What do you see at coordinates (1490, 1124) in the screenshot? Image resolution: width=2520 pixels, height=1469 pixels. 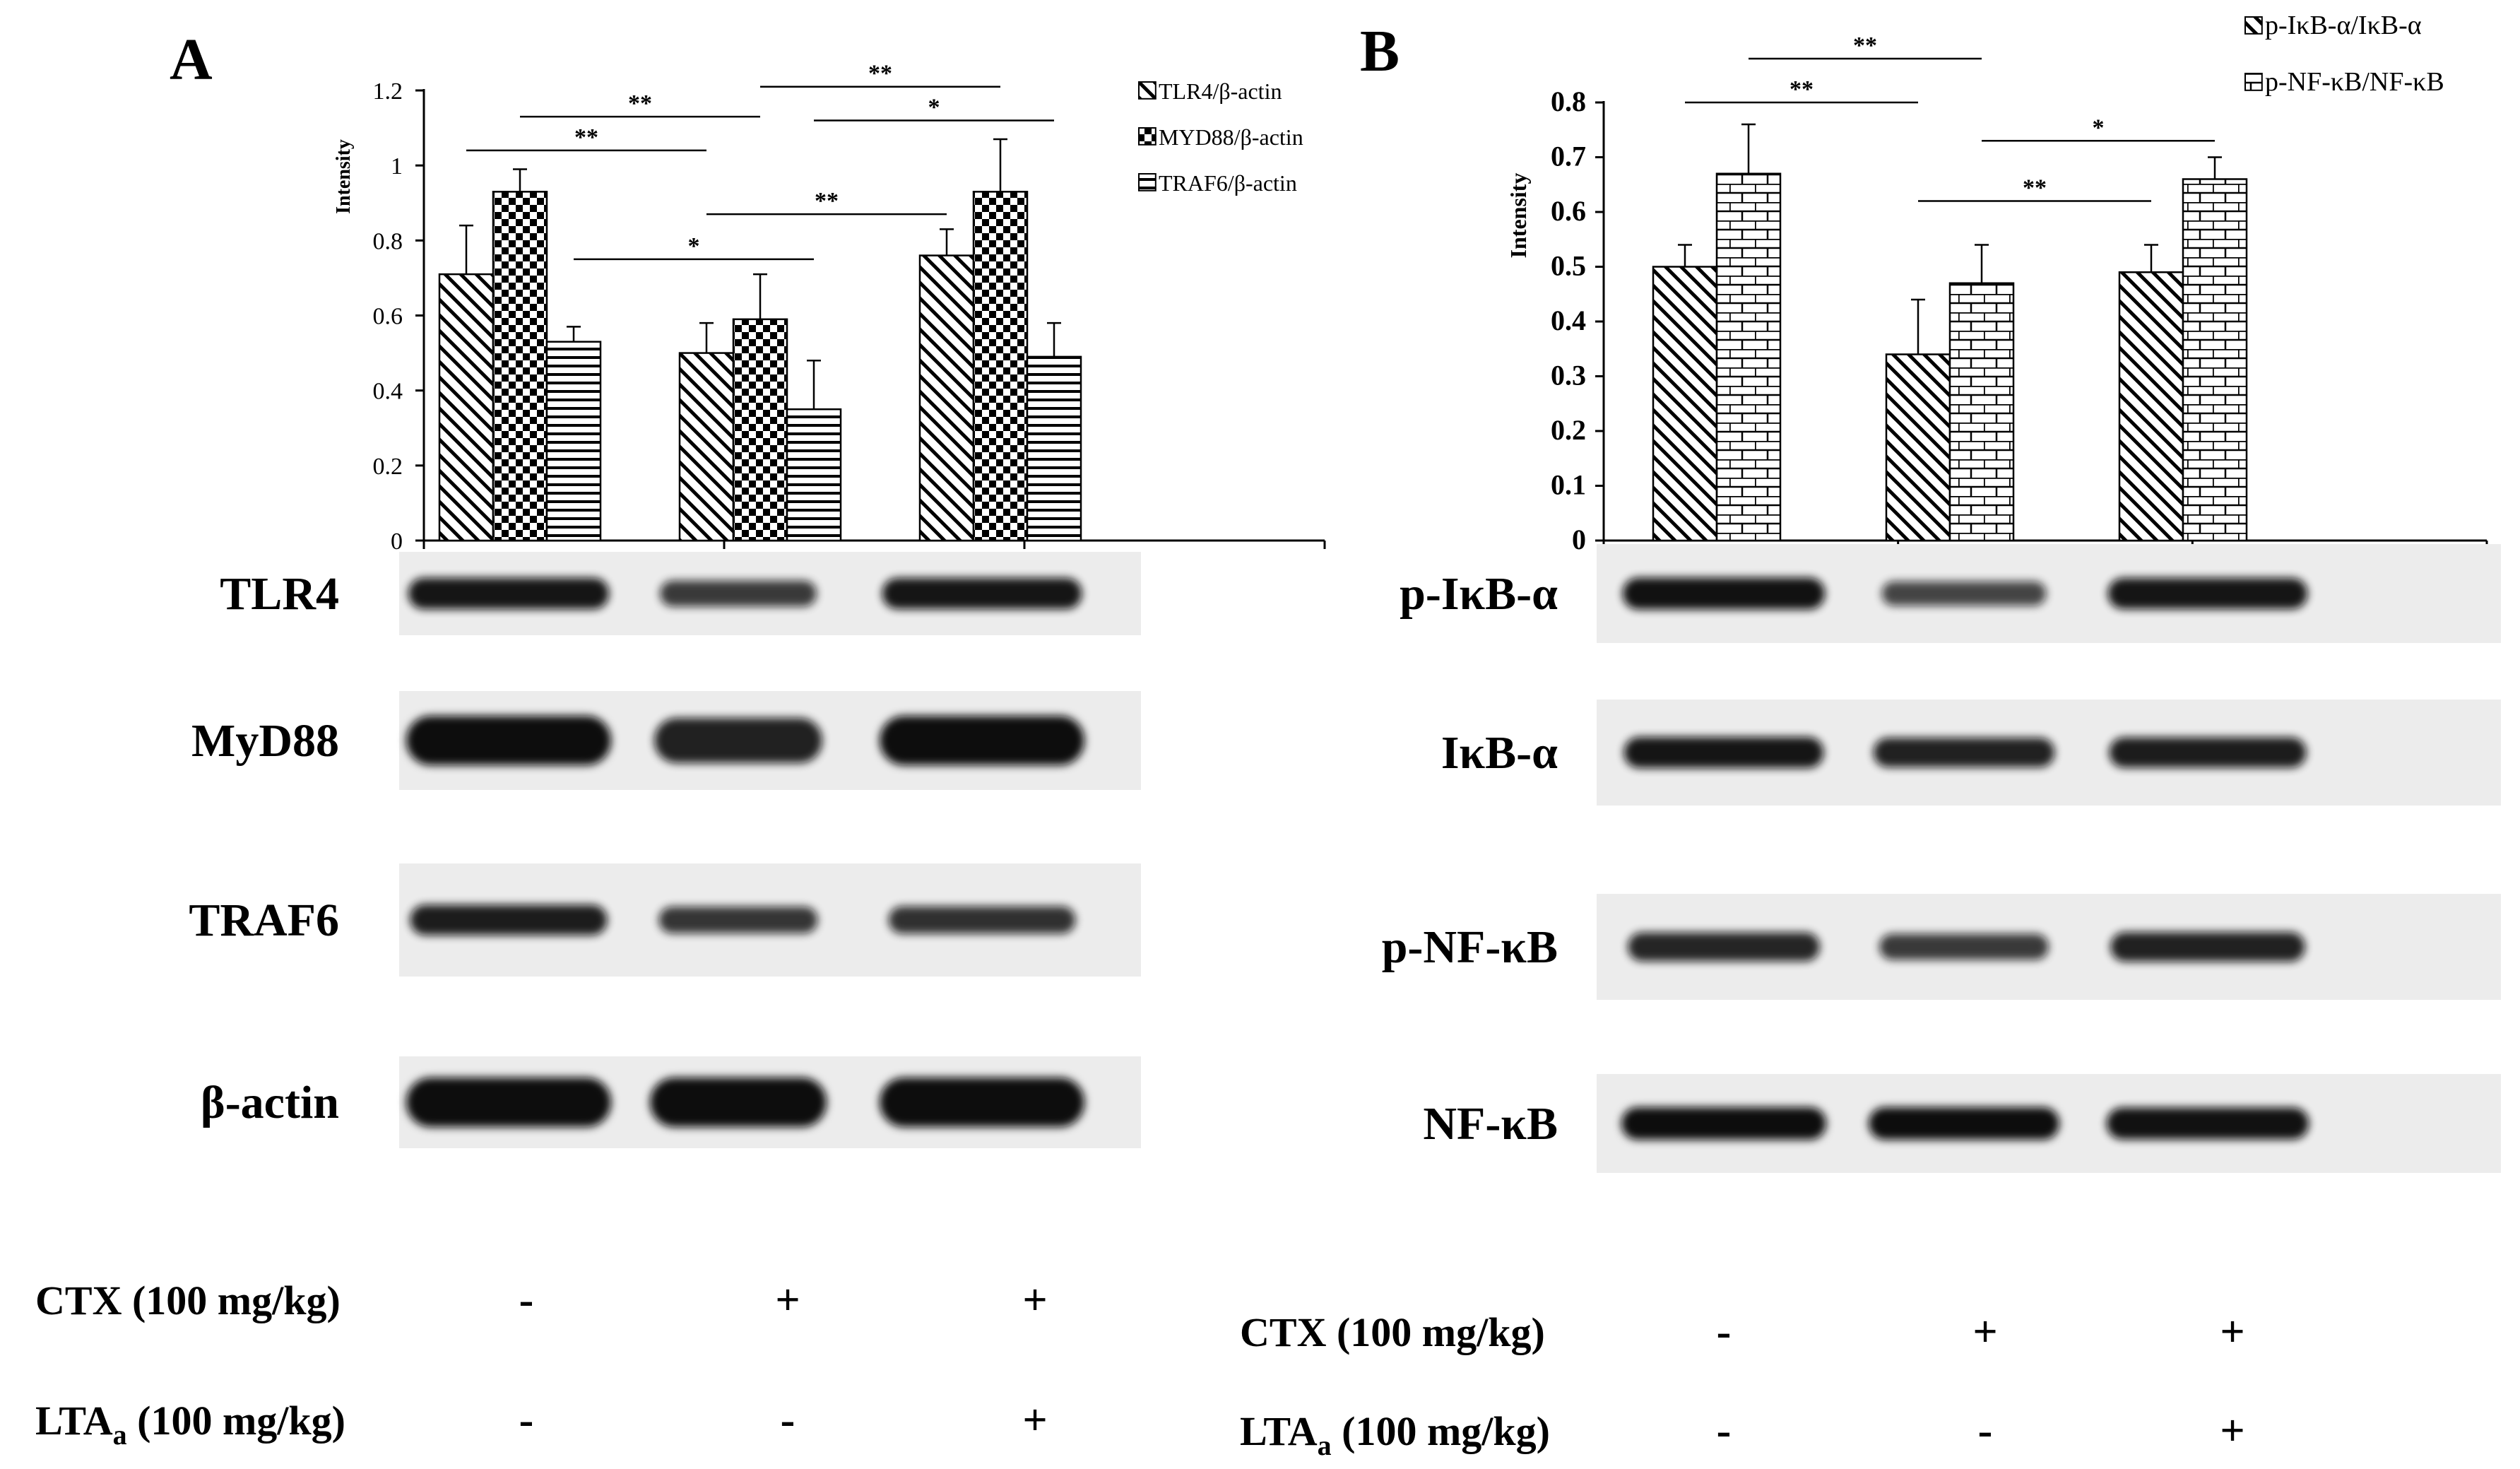 I see `blot-label: NF-κB` at bounding box center [1490, 1124].